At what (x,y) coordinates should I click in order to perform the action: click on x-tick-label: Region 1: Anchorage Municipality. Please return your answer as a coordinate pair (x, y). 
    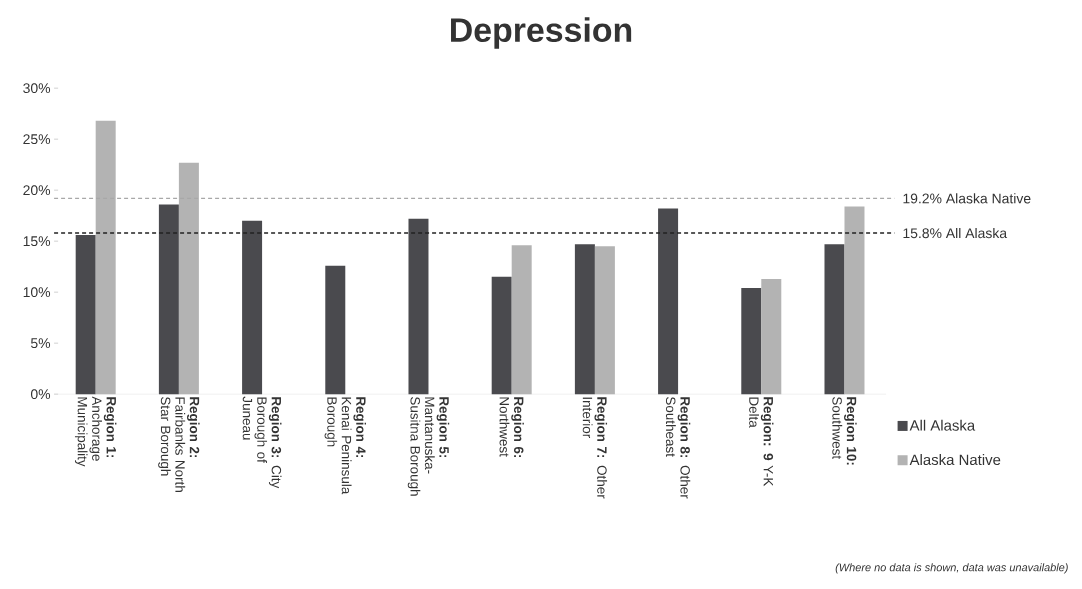
    Looking at the image, I should click on (95, 431).